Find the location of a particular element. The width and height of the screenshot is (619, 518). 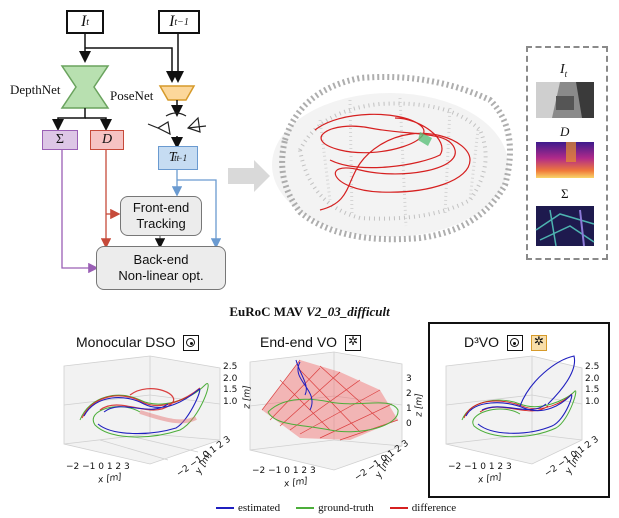

d3vo-highlight-box is located at coordinates (519, 410).